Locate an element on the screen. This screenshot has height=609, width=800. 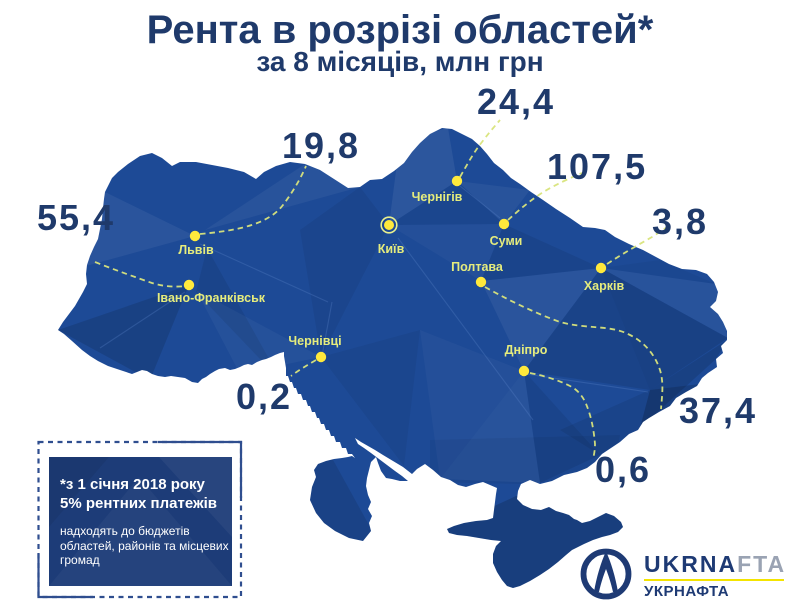
svg-text: Чернігів is located at coordinates (437, 197).